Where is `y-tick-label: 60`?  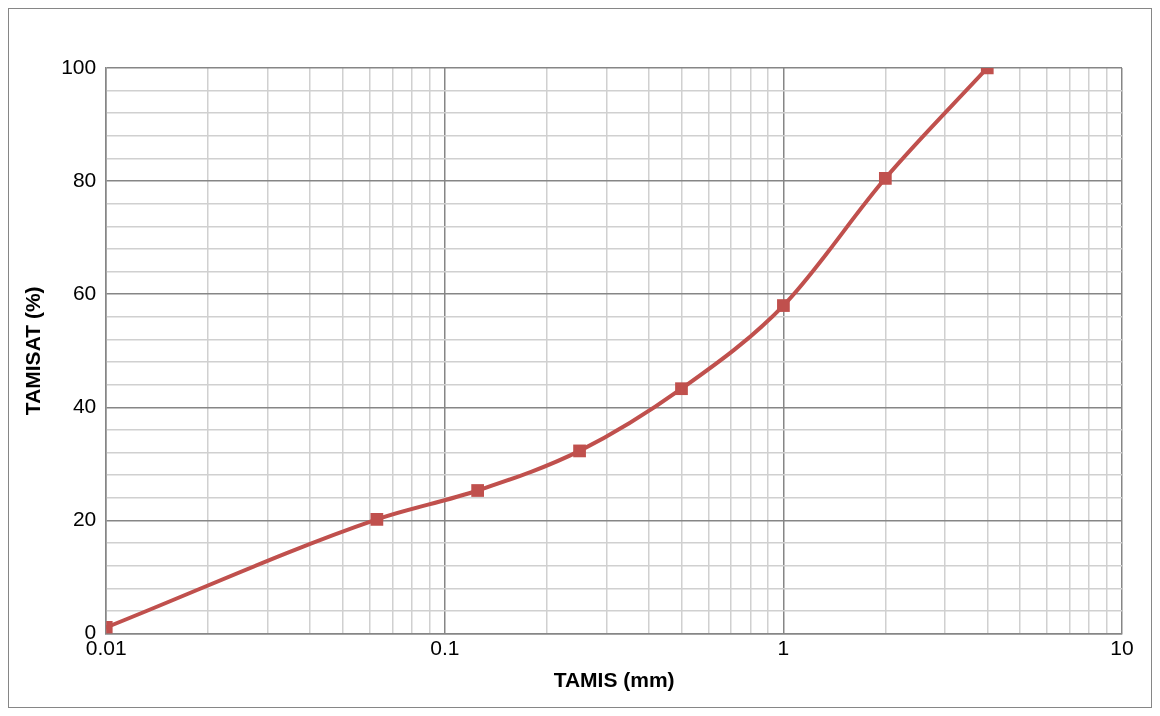
y-tick-label: 60 is located at coordinates (84, 293).